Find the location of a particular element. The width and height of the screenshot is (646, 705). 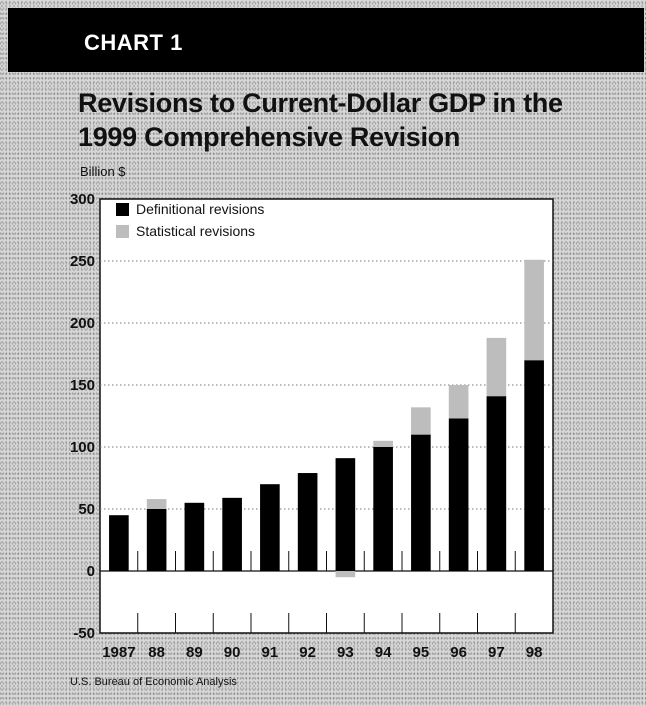

y-tick-label: 0 is located at coordinates (91, 571).